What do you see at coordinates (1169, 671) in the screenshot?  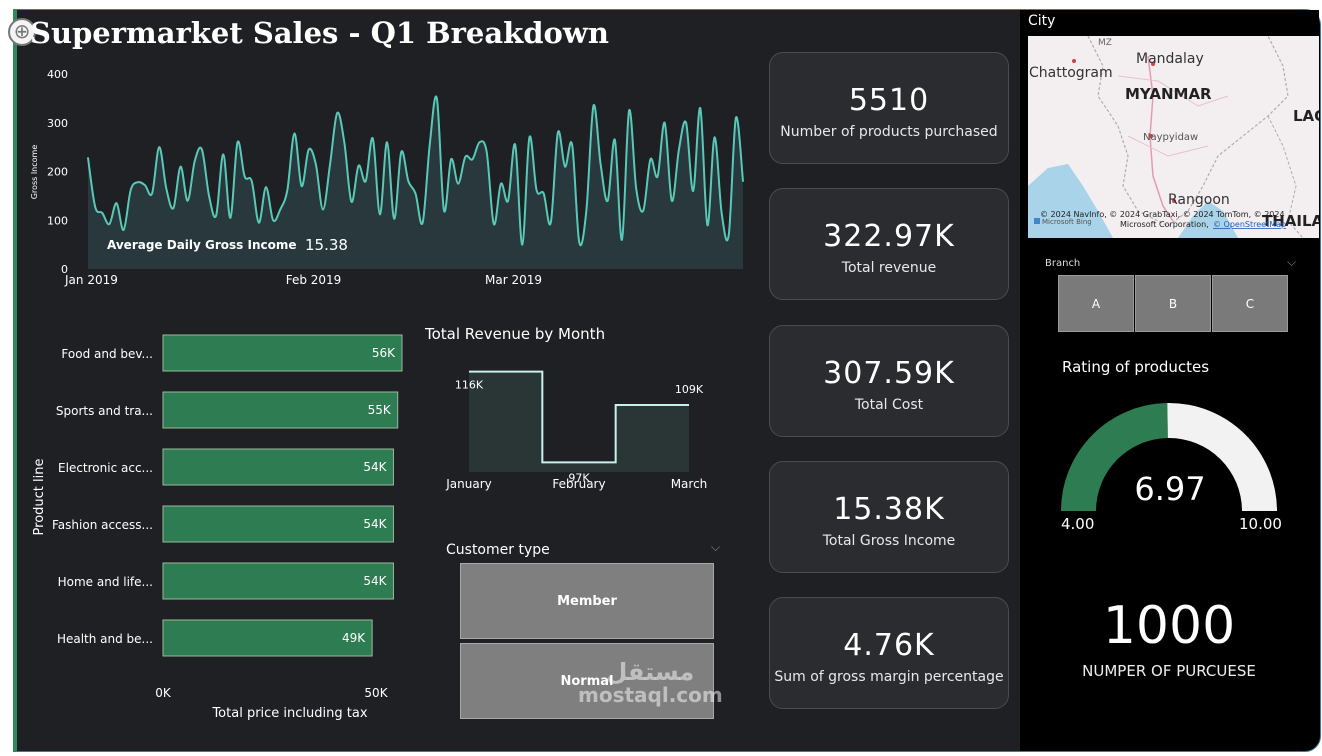 I see `purchases-label: NUMPER OF PURCUESE` at bounding box center [1169, 671].